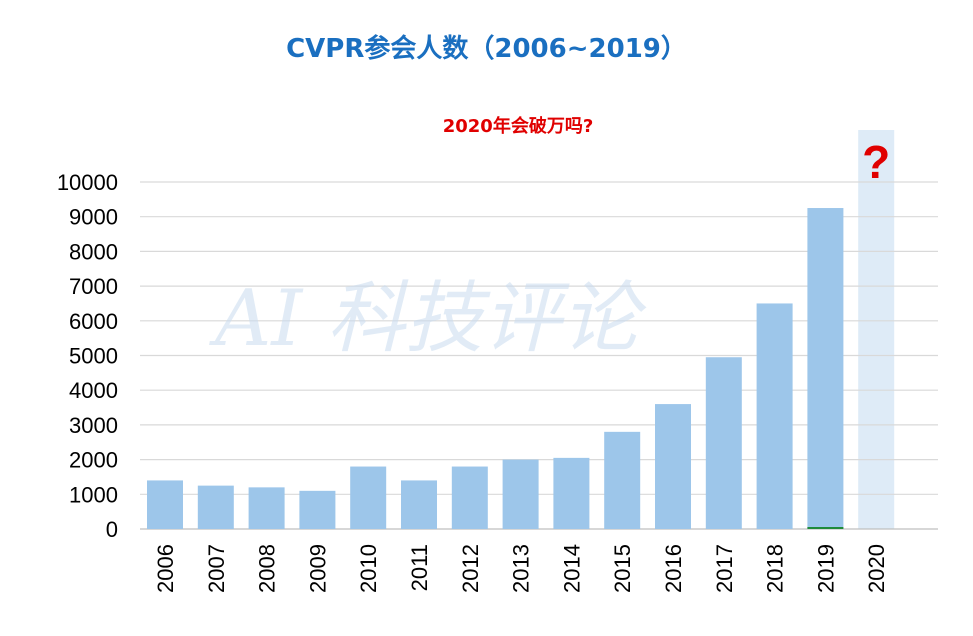  What do you see at coordinates (93, 286) in the screenshot?
I see `y-tick-label: 7000` at bounding box center [93, 286].